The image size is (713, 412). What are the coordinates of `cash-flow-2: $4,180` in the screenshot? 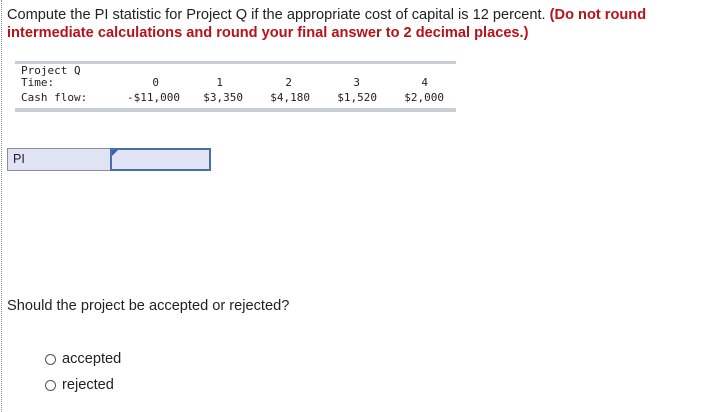 It's located at (290, 97).